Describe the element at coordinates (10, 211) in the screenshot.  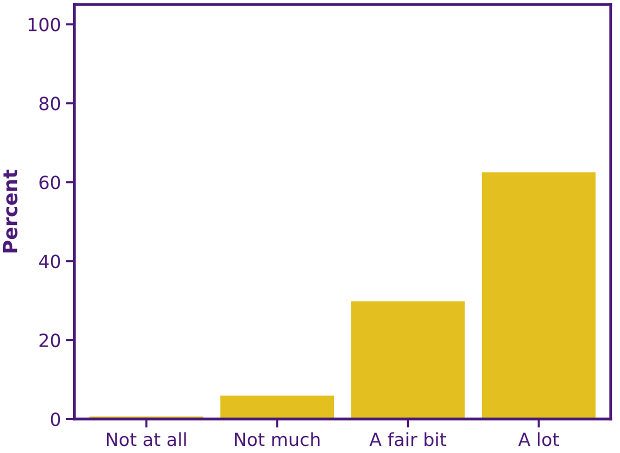
I see `y-axis-title: Percent` at that location.